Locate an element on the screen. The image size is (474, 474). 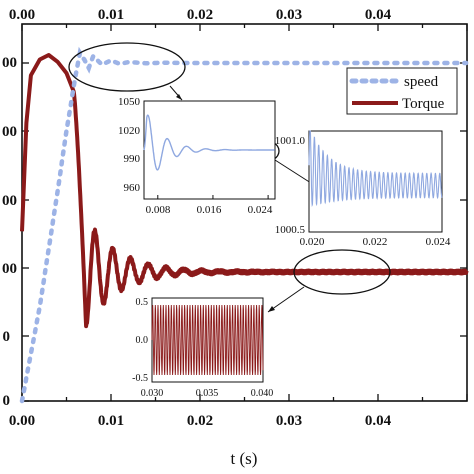
zoom-ellipse-speed-peak is located at coordinates (127, 67).